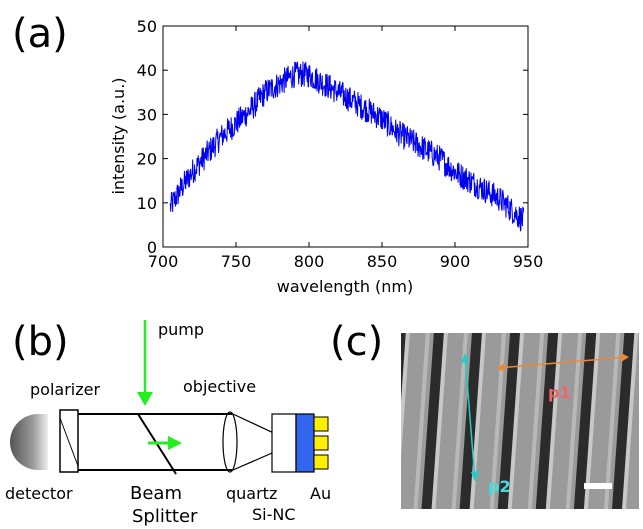 This screenshot has height=529, width=643. Describe the element at coordinates (598, 486) in the screenshot. I see `scale-bar` at that location.